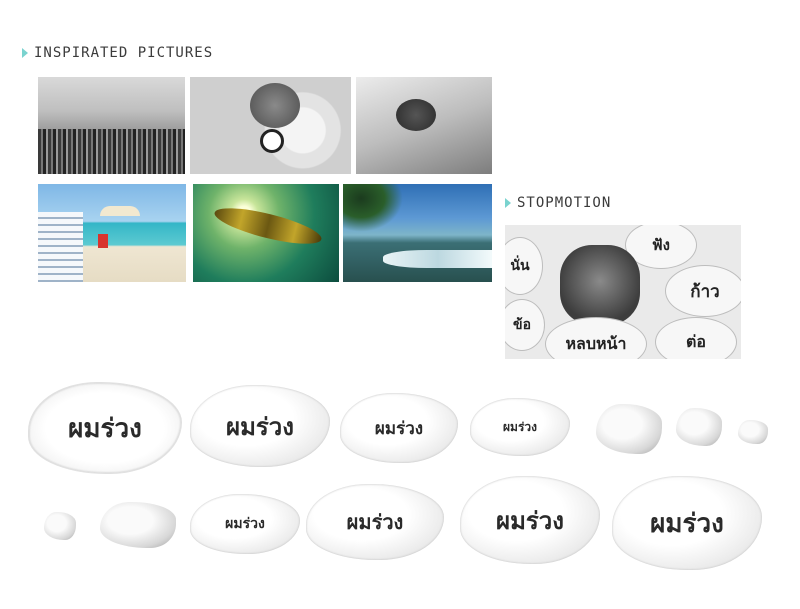 This screenshot has width=800, height=609. What do you see at coordinates (424, 125) in the screenshot?
I see `sleeping-man-photo` at bounding box center [424, 125].